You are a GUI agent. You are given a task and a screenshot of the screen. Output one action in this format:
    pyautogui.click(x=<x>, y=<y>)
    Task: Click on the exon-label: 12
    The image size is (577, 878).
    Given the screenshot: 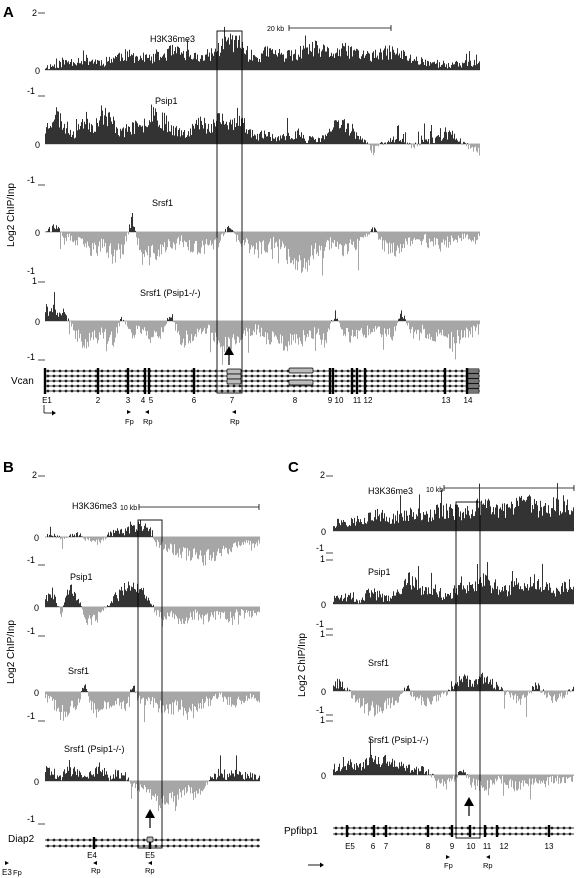 What is the action you would take?
    pyautogui.click(x=504, y=846)
    